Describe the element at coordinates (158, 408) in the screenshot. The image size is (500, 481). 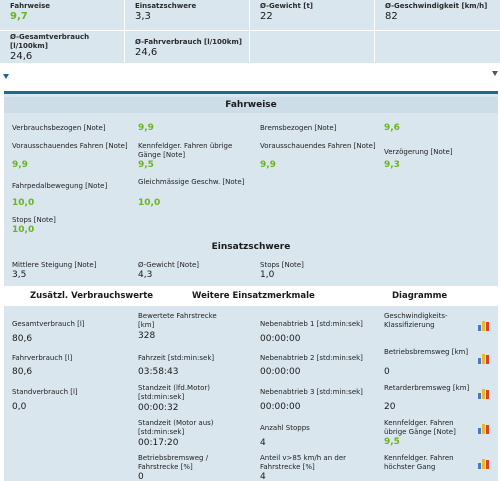
I see `standzeit-motor-value: 00:00:32` at that location.